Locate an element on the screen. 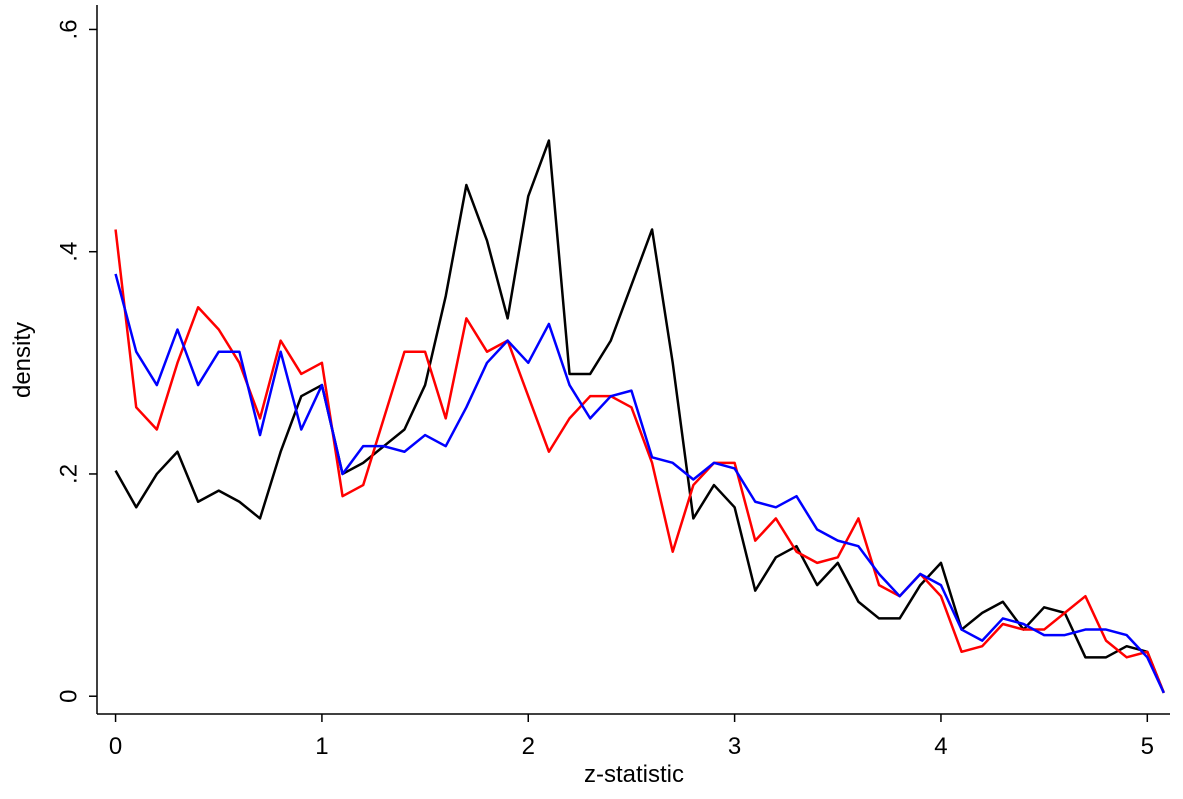 The width and height of the screenshot is (1183, 799). x-tick-label: 0 is located at coordinates (115, 746).